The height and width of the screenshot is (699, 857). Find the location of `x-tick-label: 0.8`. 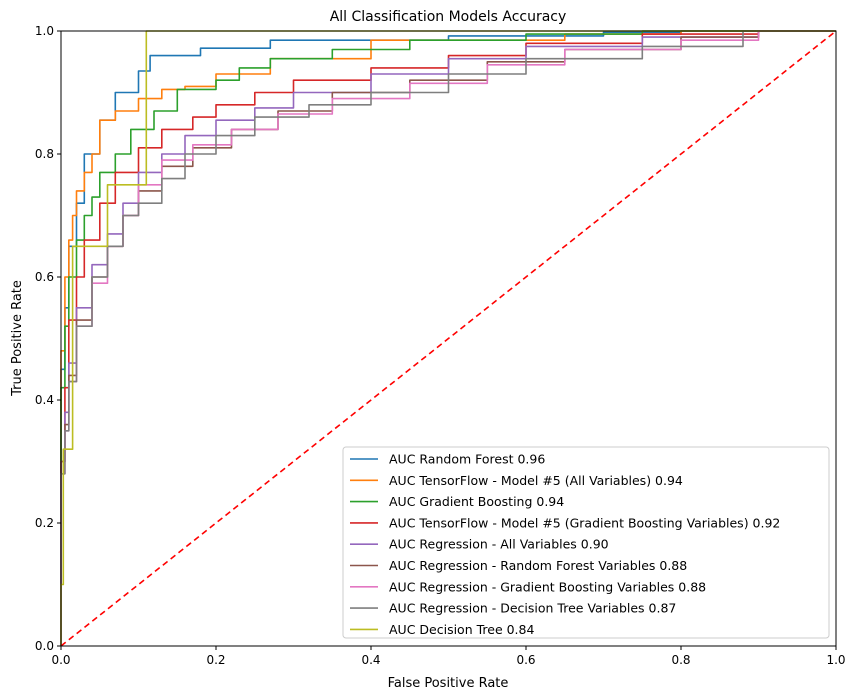

x-tick-label: 0.8 is located at coordinates (680, 660).